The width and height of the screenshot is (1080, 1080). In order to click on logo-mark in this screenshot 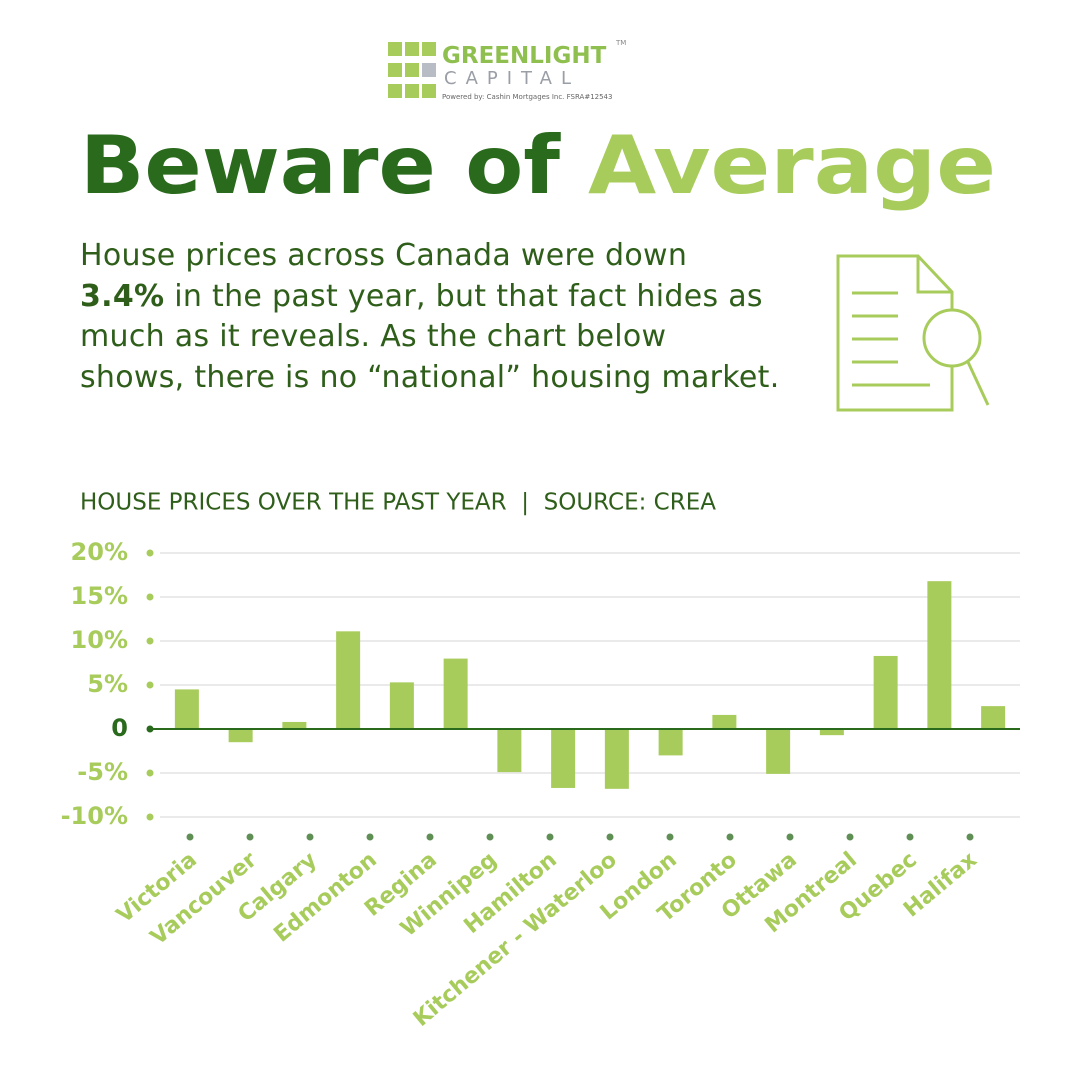, I will do `click(412, 70)`.